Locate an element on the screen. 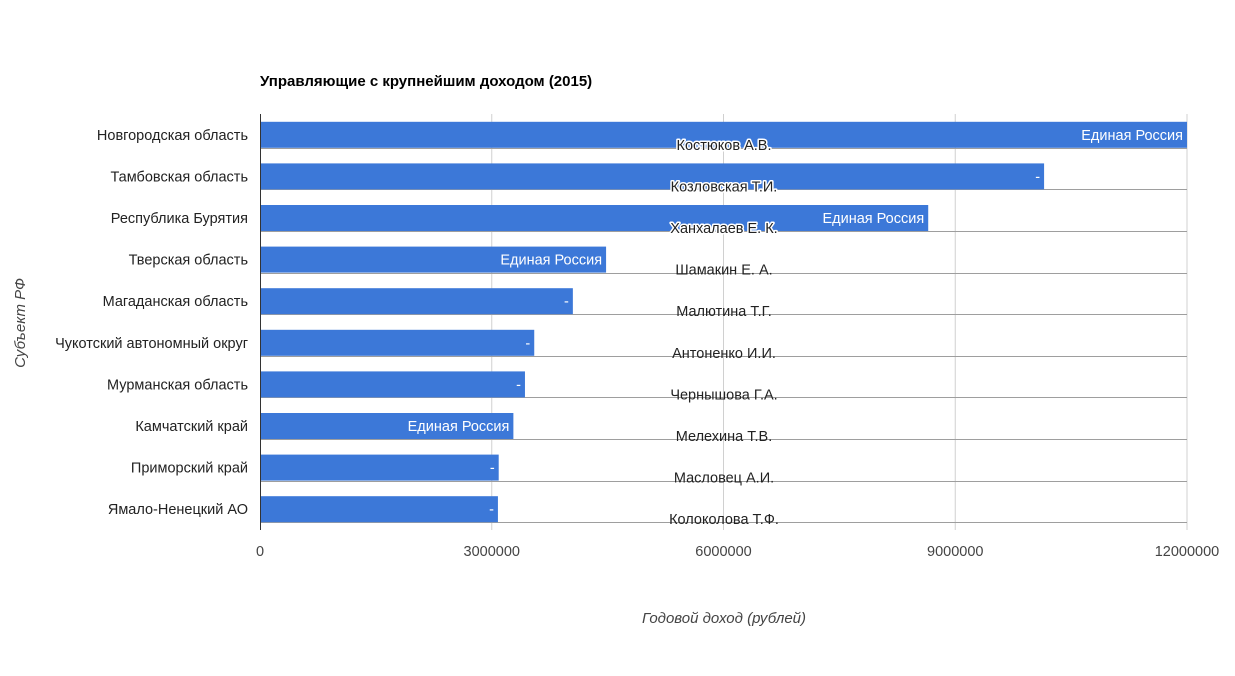  y-axis-title: Субъект РФ is located at coordinates (20, 323).